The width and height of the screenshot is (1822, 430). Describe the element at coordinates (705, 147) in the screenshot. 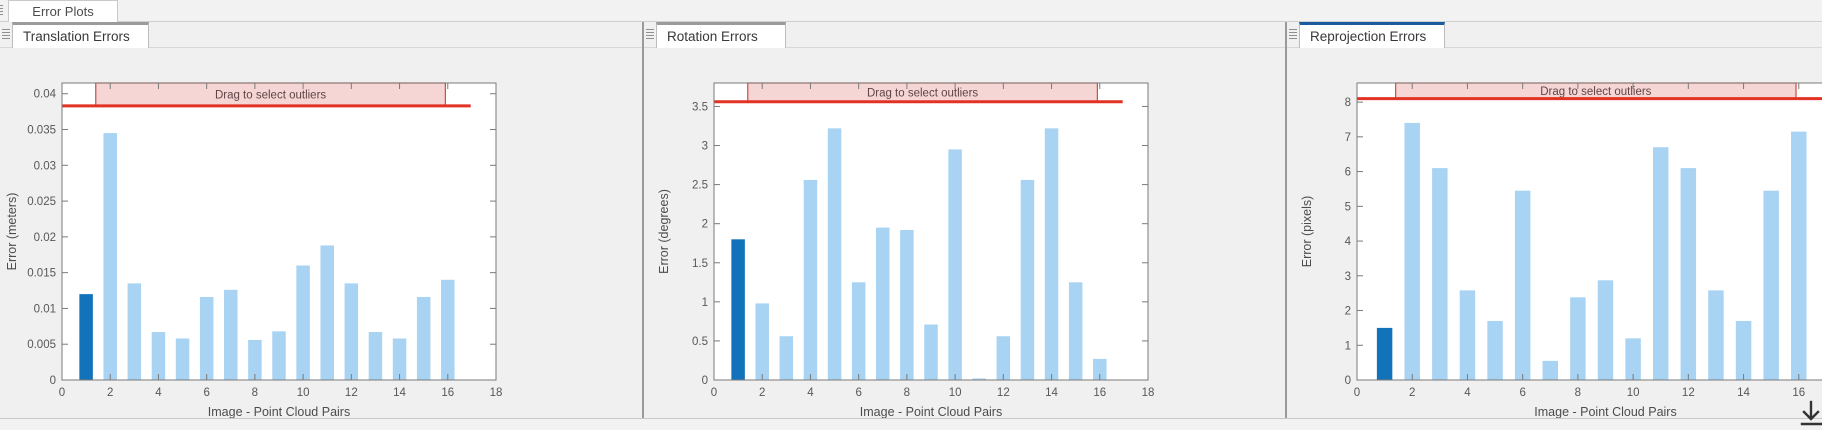

I see `y-tick-label: 3` at that location.